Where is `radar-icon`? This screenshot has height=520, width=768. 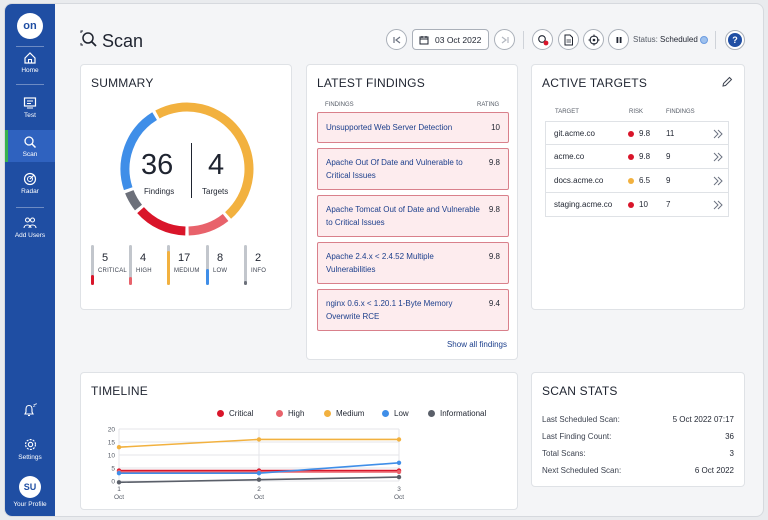
radar-icon is located at coordinates (30, 179).